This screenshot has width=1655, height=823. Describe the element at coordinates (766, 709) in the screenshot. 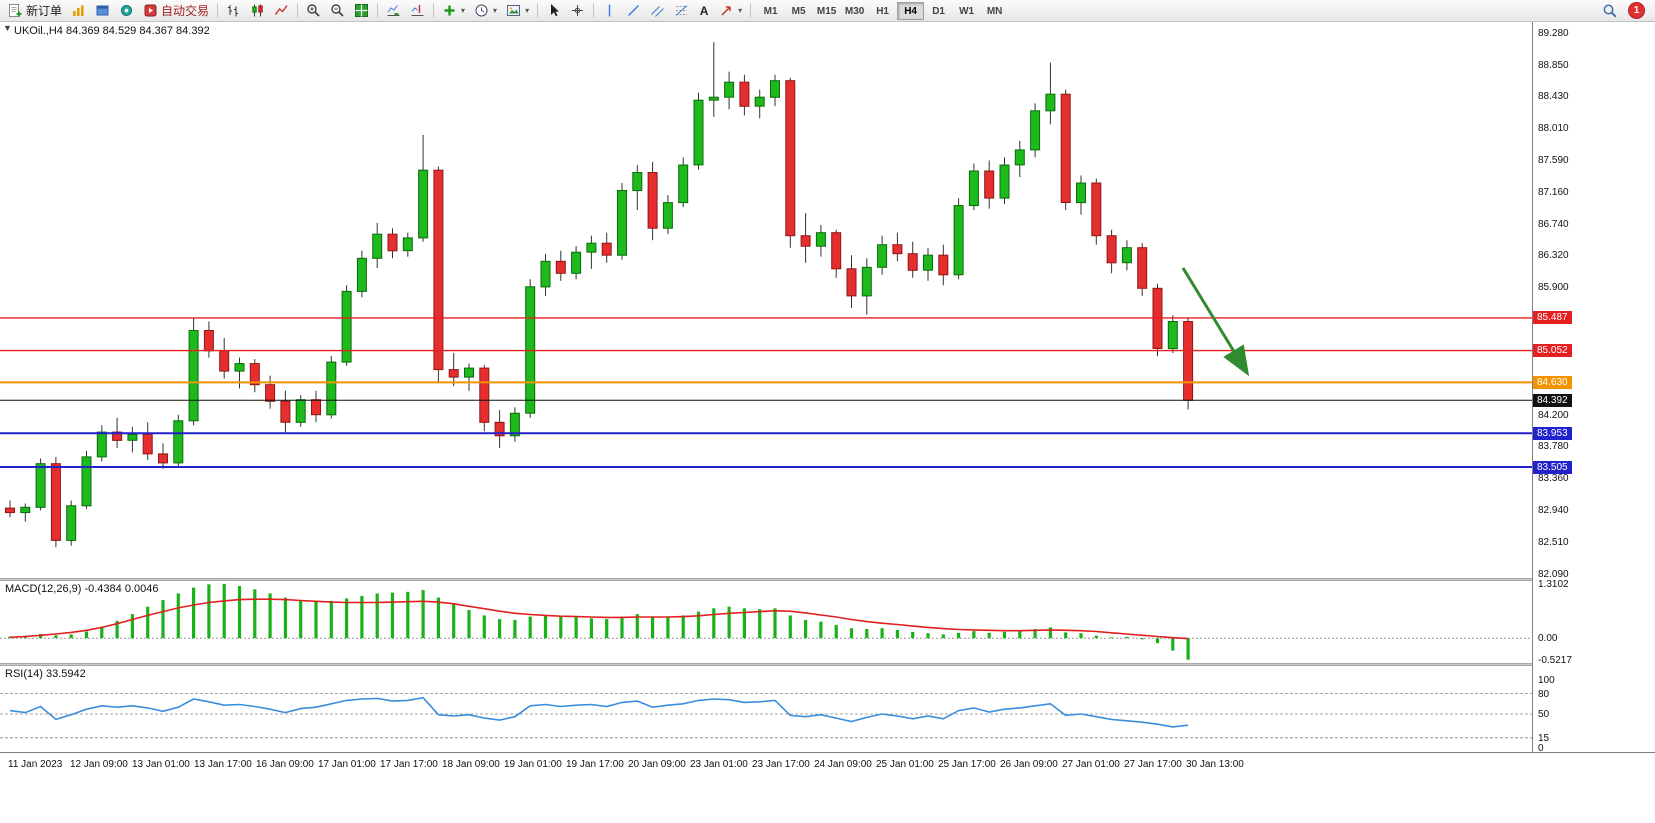

I see `rsi-canvas` at that location.